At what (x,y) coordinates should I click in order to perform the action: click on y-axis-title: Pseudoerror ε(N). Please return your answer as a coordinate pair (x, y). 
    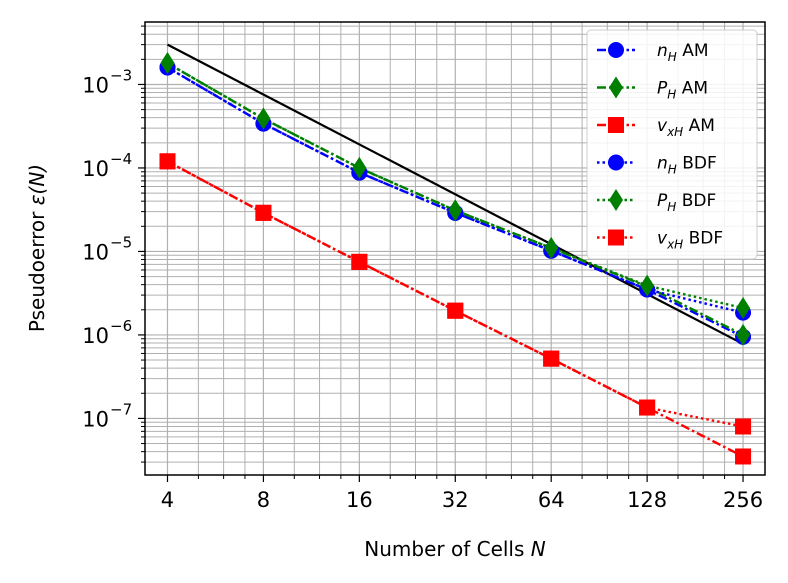
    Looking at the image, I should click on (37, 248).